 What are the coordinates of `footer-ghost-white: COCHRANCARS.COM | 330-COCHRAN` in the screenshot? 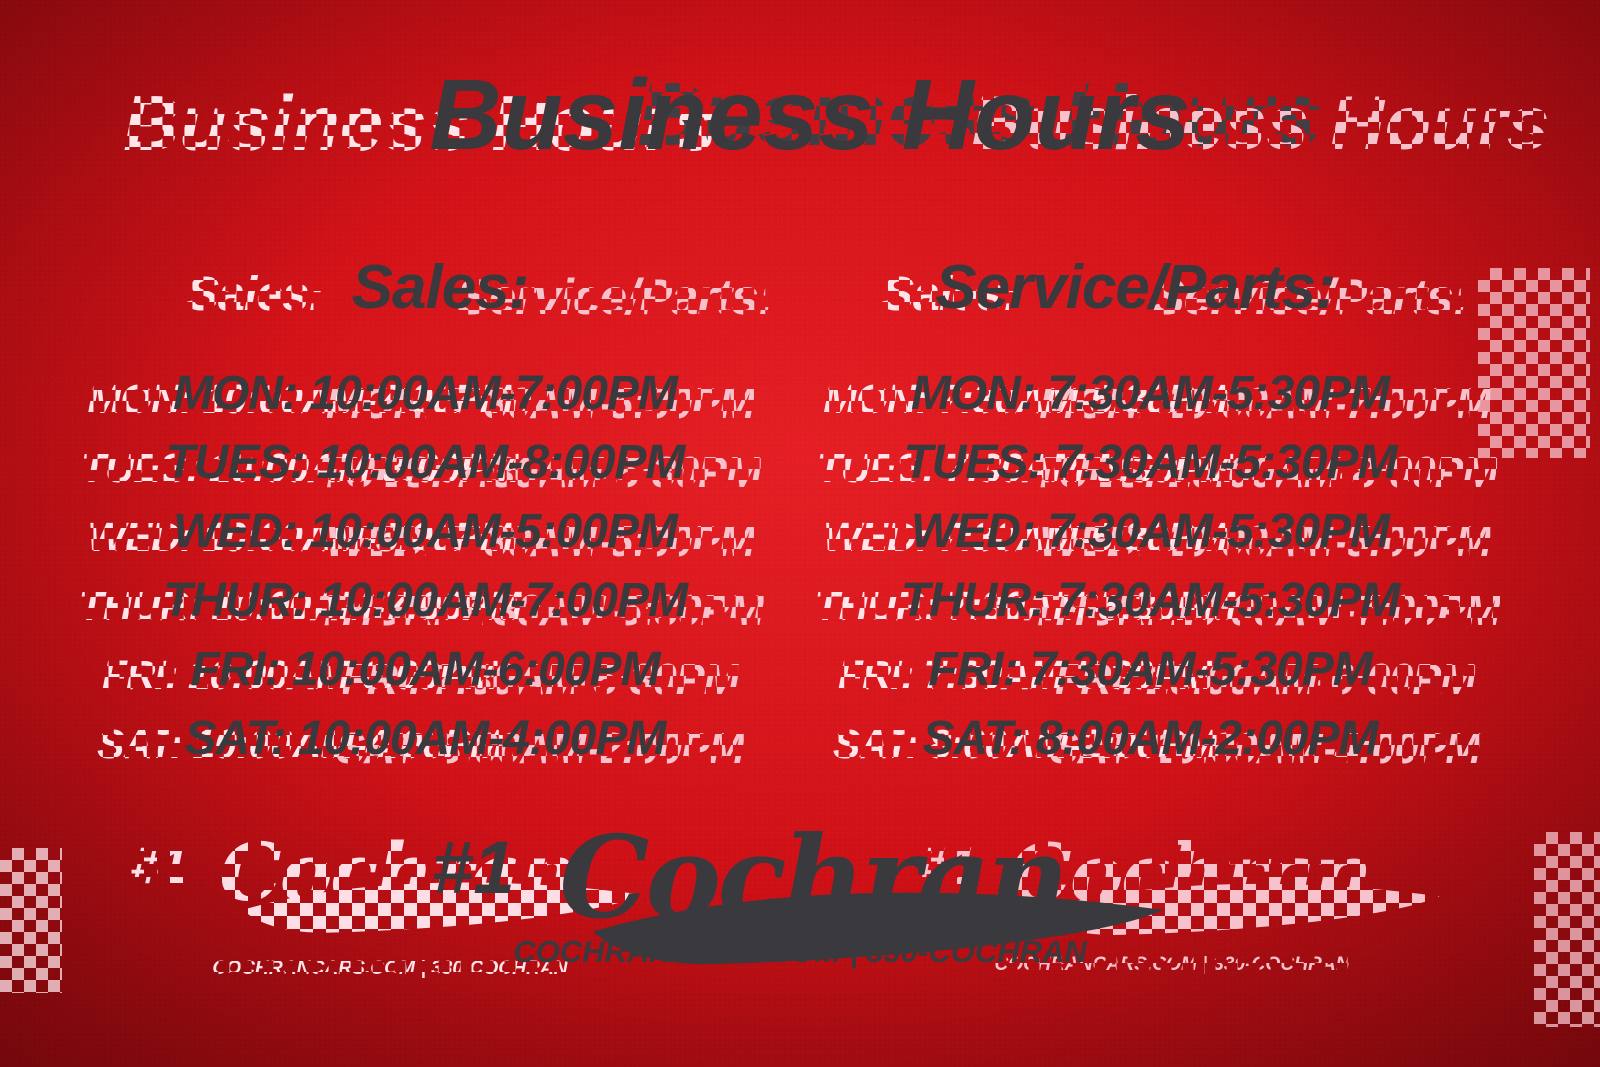 It's located at (390, 968).